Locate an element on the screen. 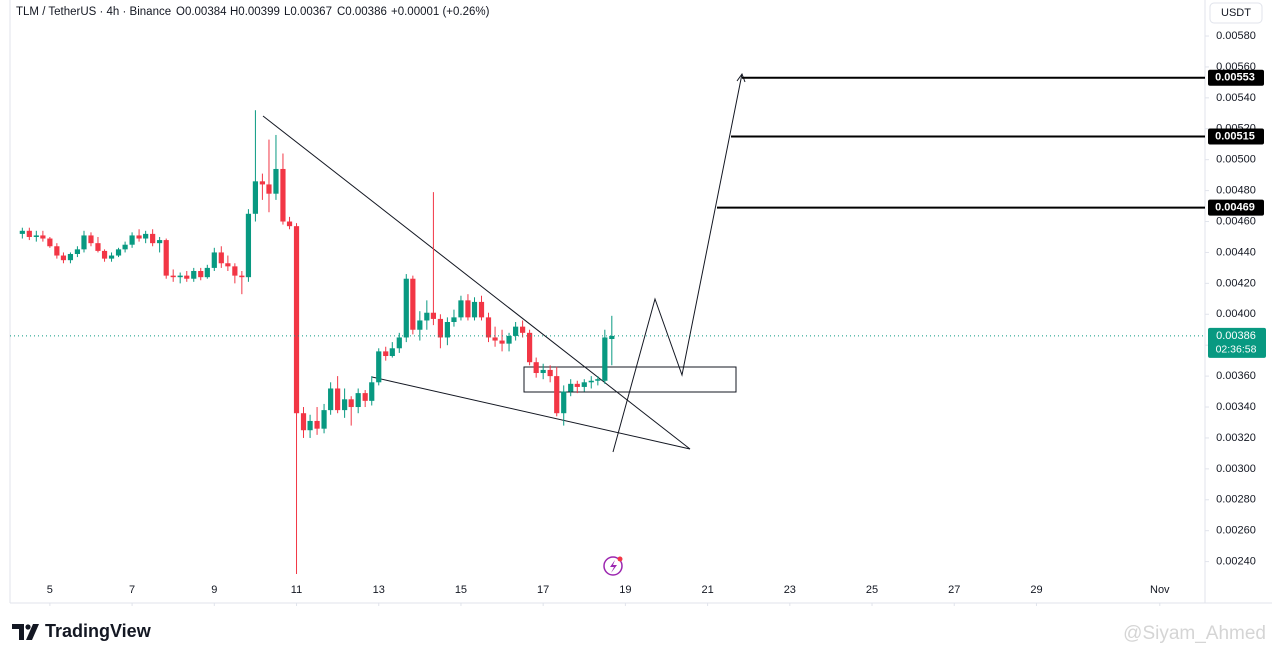 The image size is (1280, 660). icon-dot is located at coordinates (620, 559).